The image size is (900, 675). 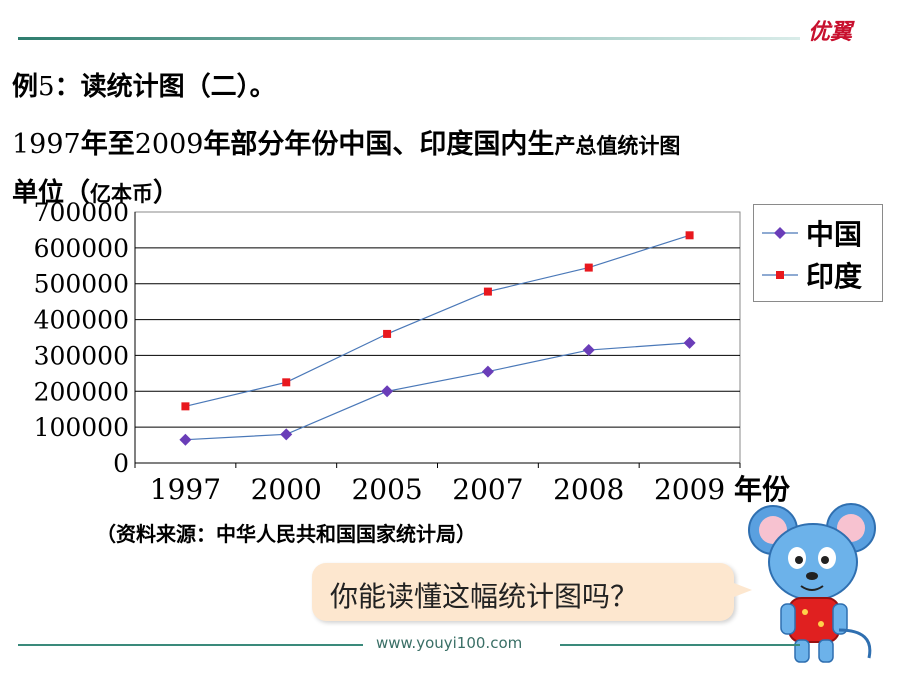 What do you see at coordinates (484, 596) in the screenshot?
I see `question-text: 你能读懂这幅统计图吗？` at bounding box center [484, 596].